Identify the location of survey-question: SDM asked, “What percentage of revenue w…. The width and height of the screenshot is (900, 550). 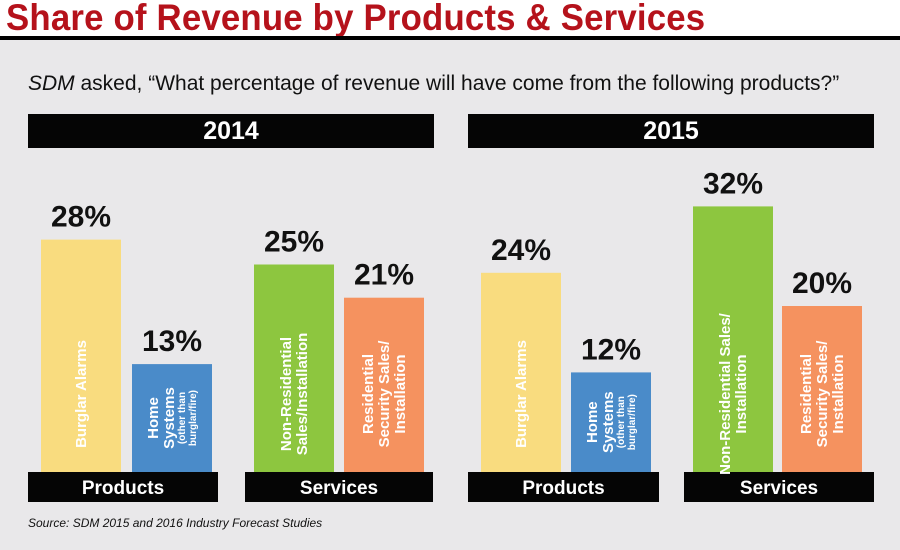
(433, 84).